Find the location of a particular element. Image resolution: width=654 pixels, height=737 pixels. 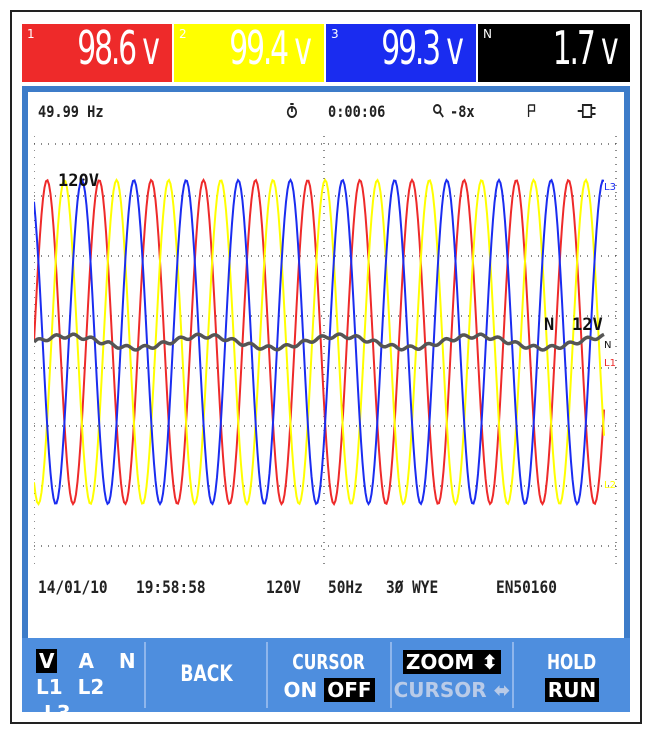

phase-scale-label: 120V is located at coordinates (78, 181).